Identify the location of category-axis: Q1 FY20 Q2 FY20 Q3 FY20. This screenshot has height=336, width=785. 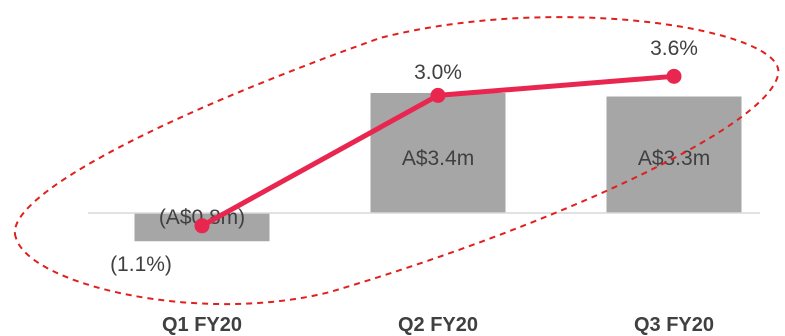
(438, 325).